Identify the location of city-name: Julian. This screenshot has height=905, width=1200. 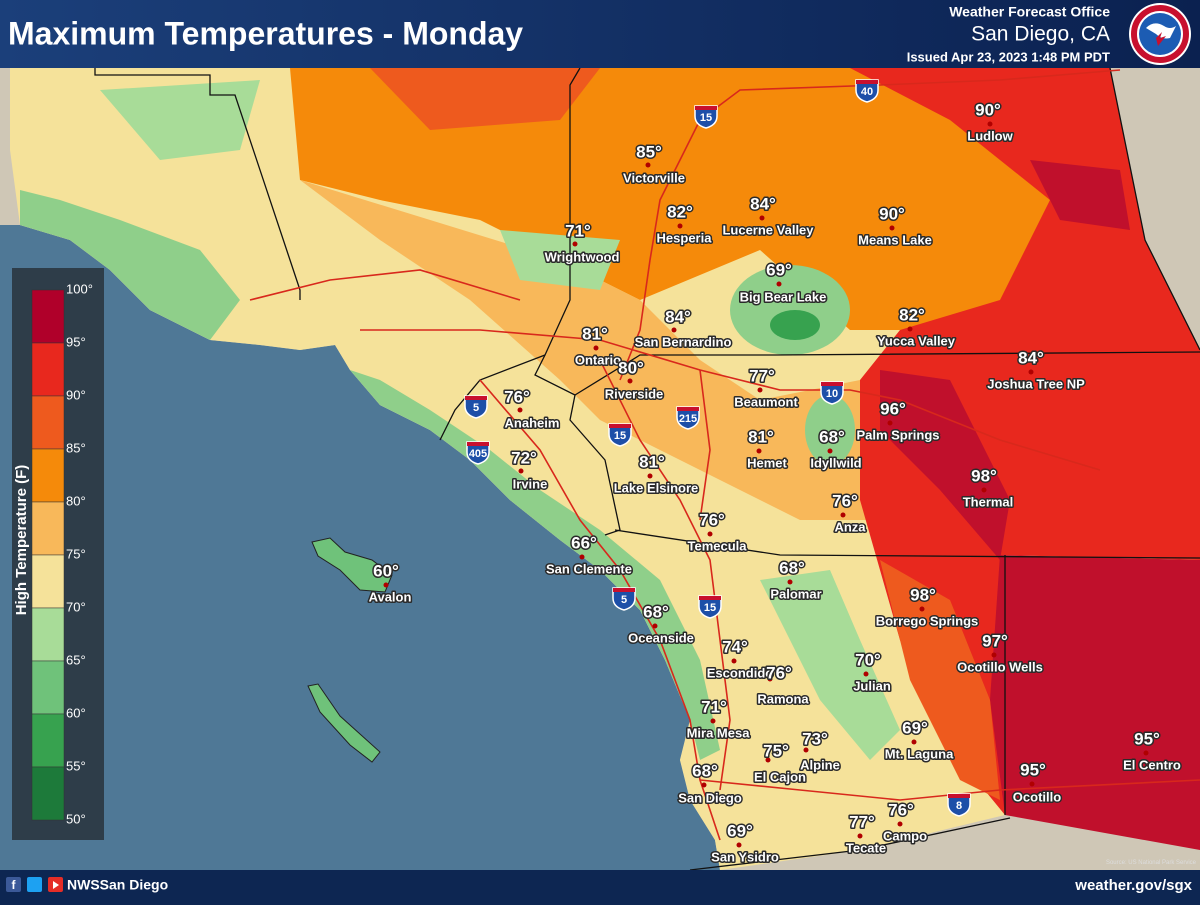
(872, 685).